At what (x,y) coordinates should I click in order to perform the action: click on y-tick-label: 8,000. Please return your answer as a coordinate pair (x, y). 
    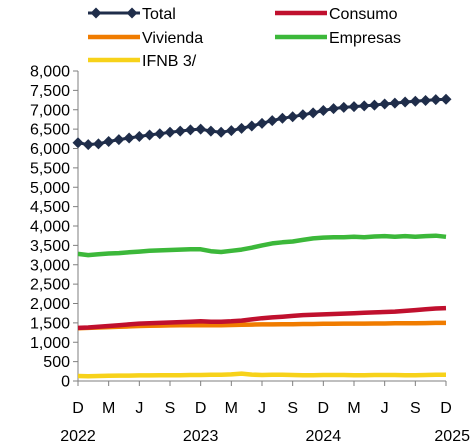
    Looking at the image, I should click on (50, 72).